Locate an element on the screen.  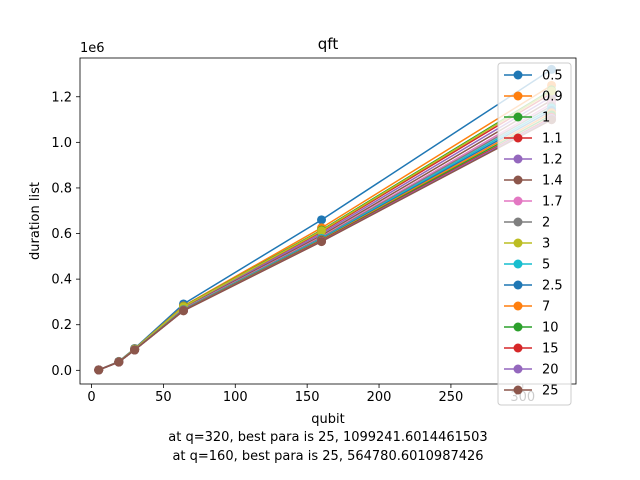
legend-item: 1.1 is located at coordinates (533, 139).